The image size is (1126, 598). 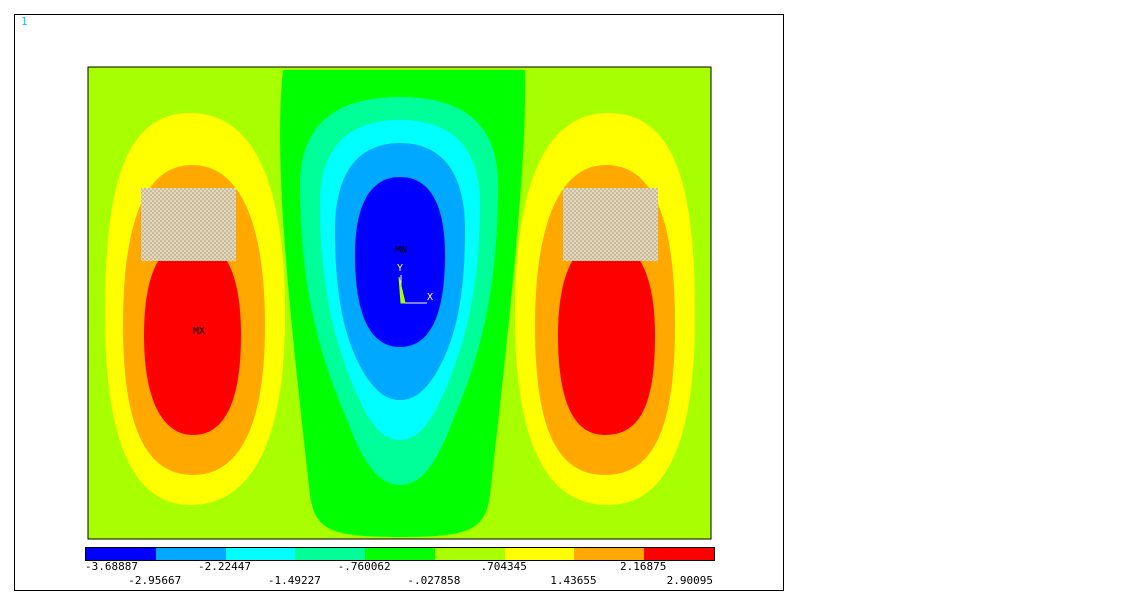 I want to click on legend-value-3: -2.22447, so click(x=225, y=566).